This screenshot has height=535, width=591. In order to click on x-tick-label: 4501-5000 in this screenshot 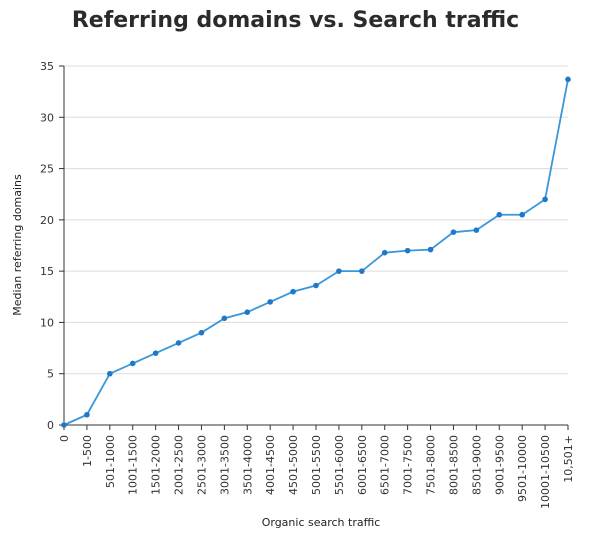, I will do `click(293, 465)`.